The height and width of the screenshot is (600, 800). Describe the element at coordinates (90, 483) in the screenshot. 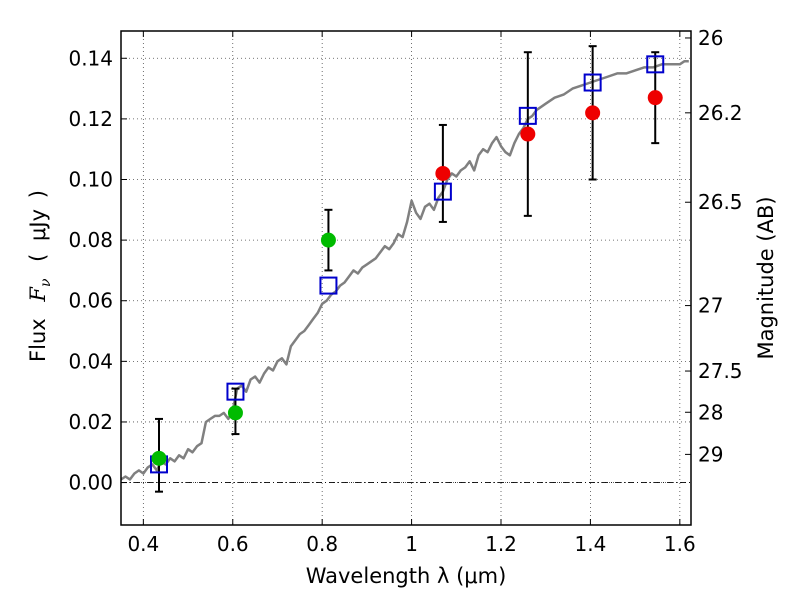

I see `y-tick-label: 0.00` at that location.